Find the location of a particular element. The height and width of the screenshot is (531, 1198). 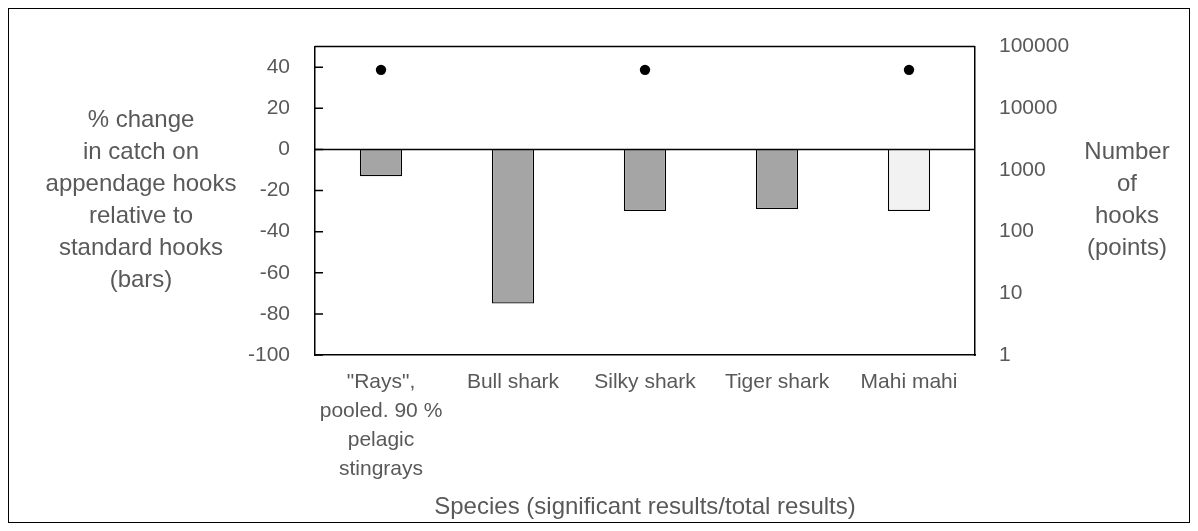

y-tick-label: 40 is located at coordinates (278, 65).